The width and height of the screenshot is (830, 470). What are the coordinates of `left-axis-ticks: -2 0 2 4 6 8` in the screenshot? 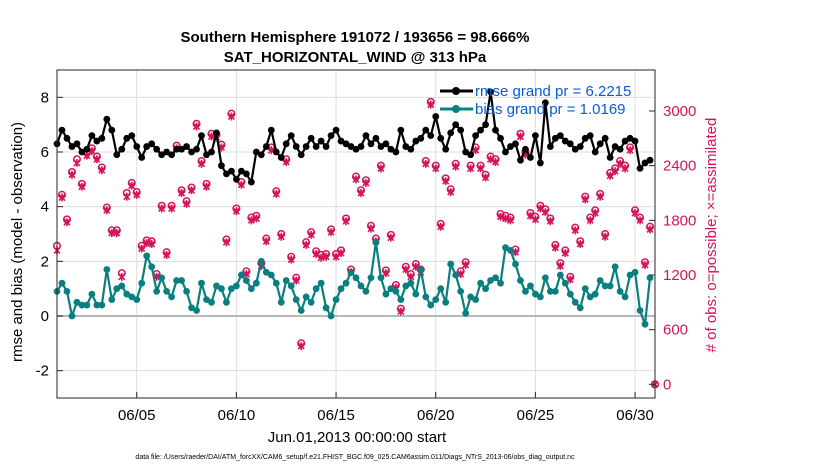 It's located at (49, 234).